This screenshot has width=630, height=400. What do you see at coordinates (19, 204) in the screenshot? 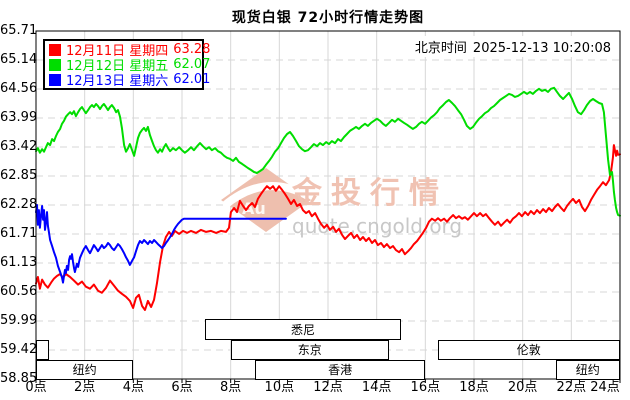
I see `y-axis-label: 62.28` at bounding box center [19, 204].